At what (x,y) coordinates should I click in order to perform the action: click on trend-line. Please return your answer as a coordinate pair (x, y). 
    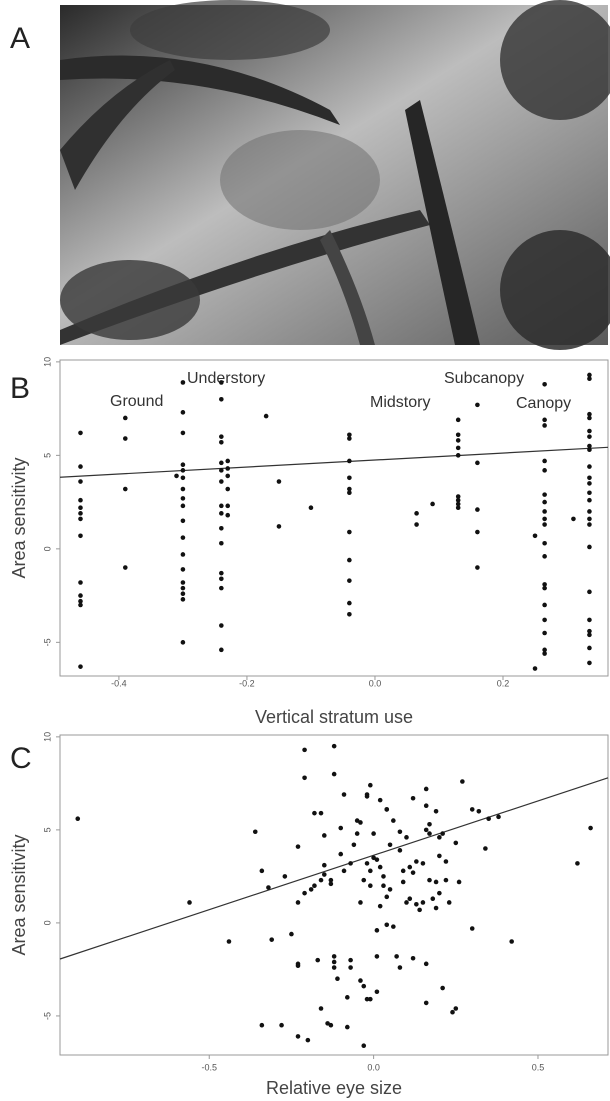
    Looking at the image, I should click on (334, 462).